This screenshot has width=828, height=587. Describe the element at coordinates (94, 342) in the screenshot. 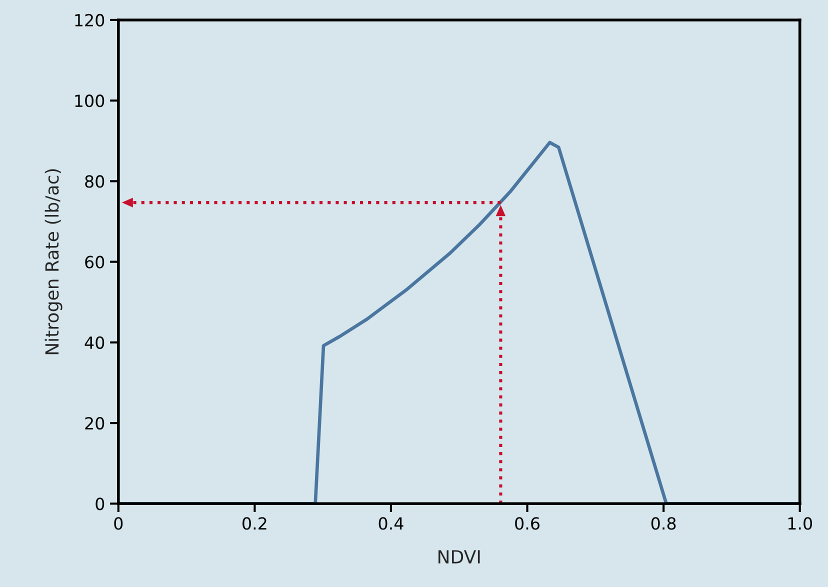

I see `y-tick-label: 40` at that location.